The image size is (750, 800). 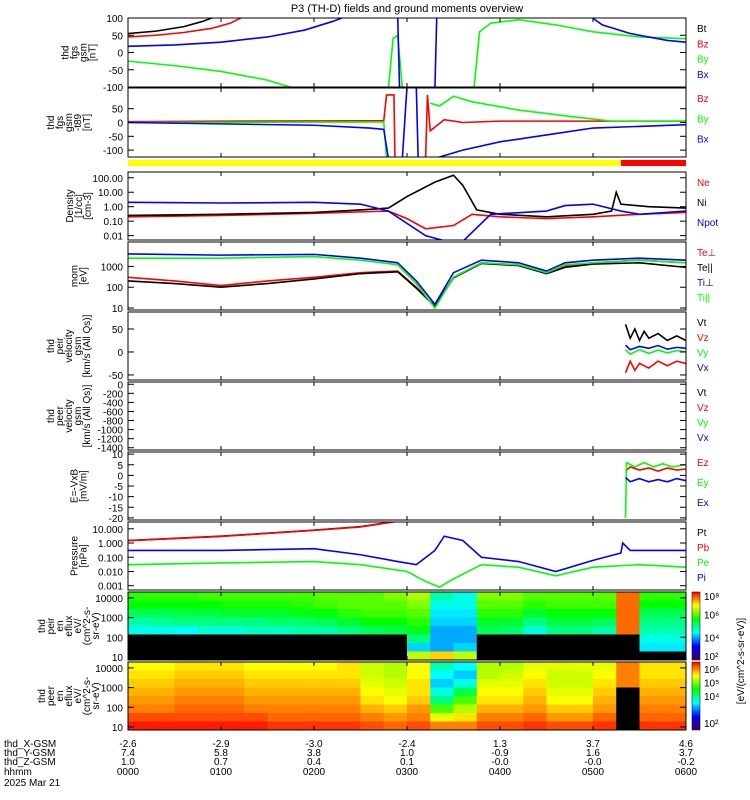 What do you see at coordinates (398, 52) in the screenshot?
I see `series-line-bx` at bounding box center [398, 52].